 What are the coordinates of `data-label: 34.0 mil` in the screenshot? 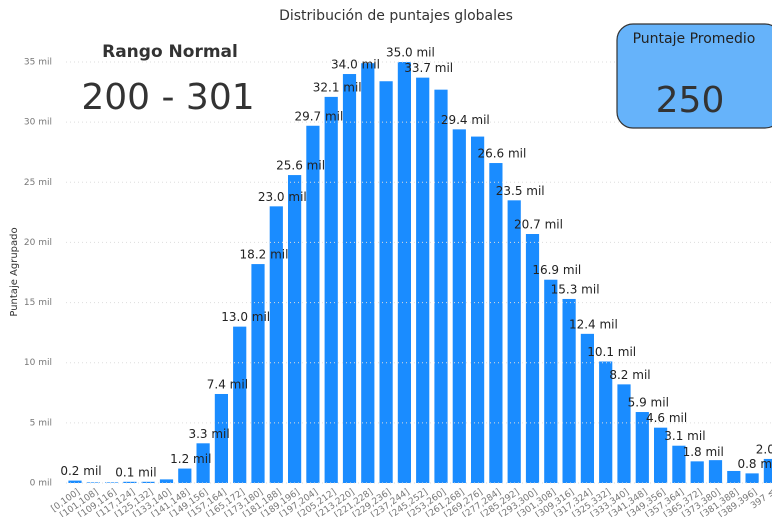 It's located at (355, 65).